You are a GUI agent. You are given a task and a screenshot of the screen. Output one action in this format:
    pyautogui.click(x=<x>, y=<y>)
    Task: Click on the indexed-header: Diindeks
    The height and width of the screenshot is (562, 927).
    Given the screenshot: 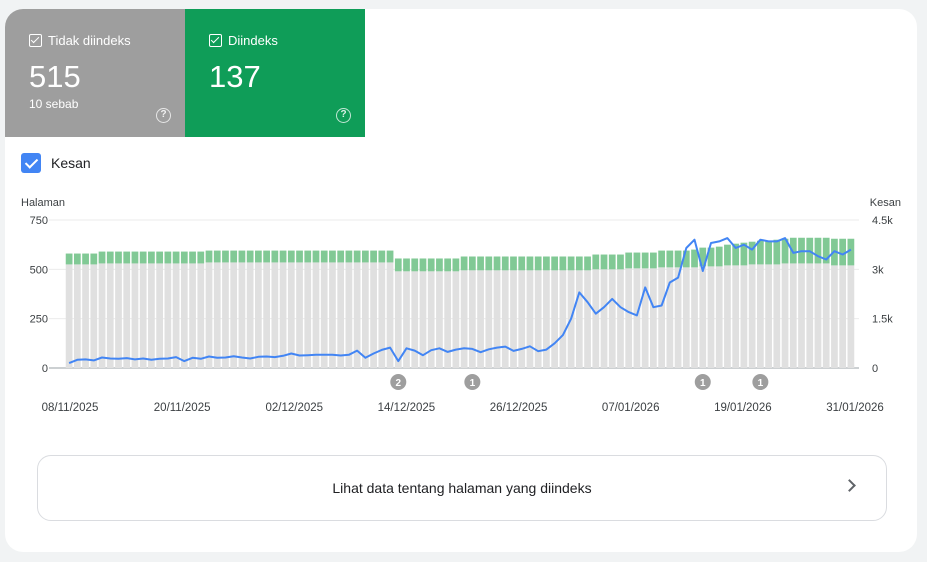 What is the action you would take?
    pyautogui.click(x=243, y=40)
    